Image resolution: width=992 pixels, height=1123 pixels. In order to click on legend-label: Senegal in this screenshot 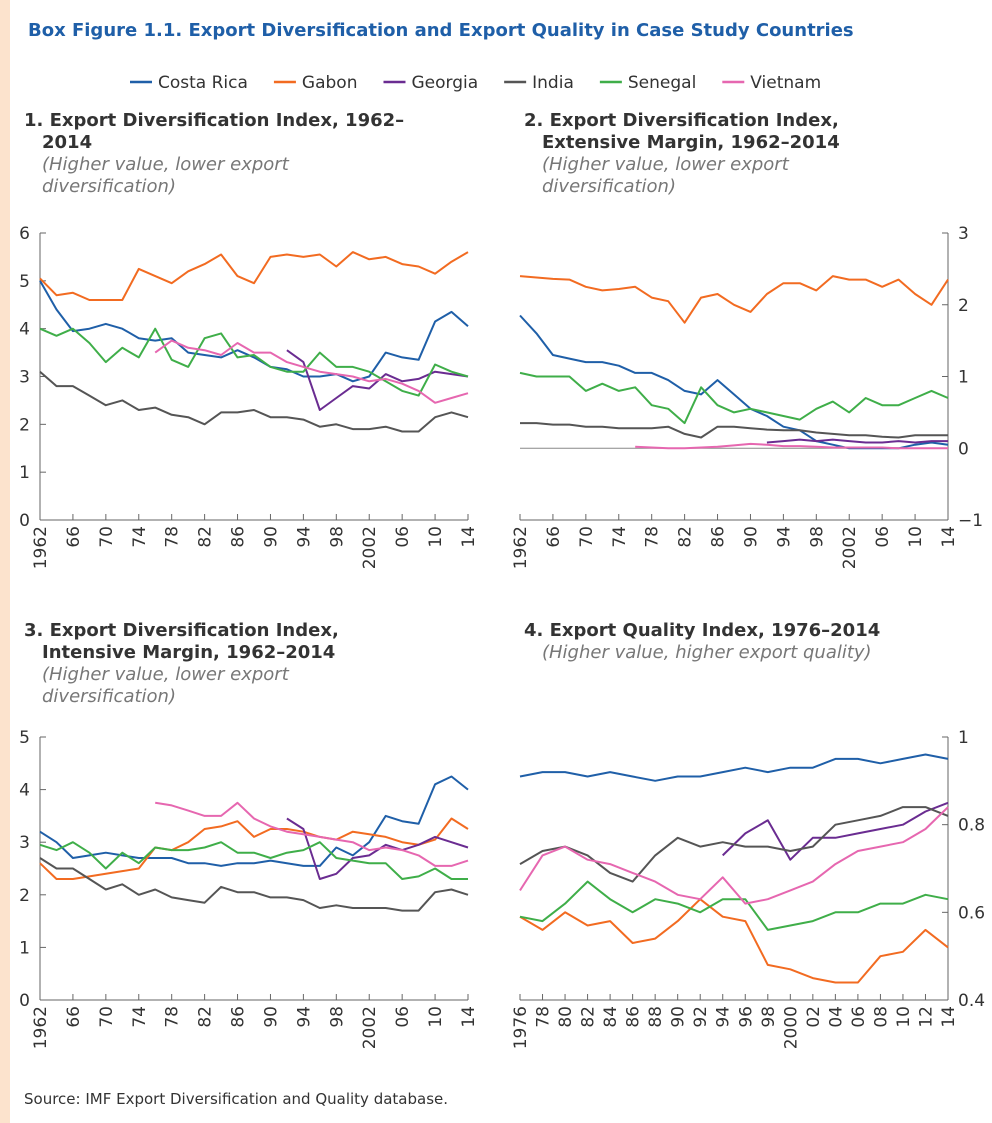, I will do `click(662, 83)`.